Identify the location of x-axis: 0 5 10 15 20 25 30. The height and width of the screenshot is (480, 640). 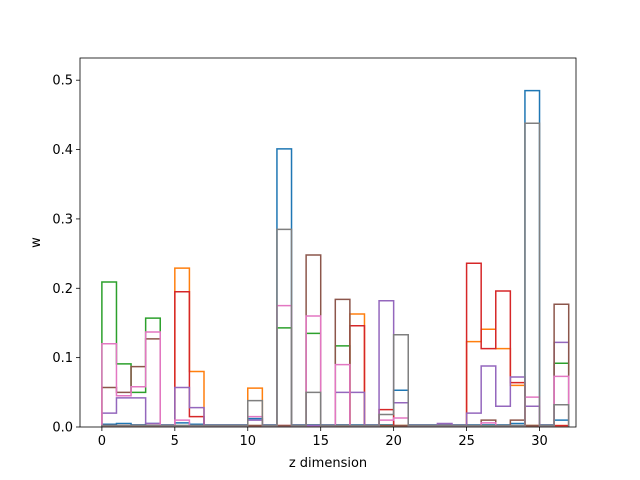
(323, 438).